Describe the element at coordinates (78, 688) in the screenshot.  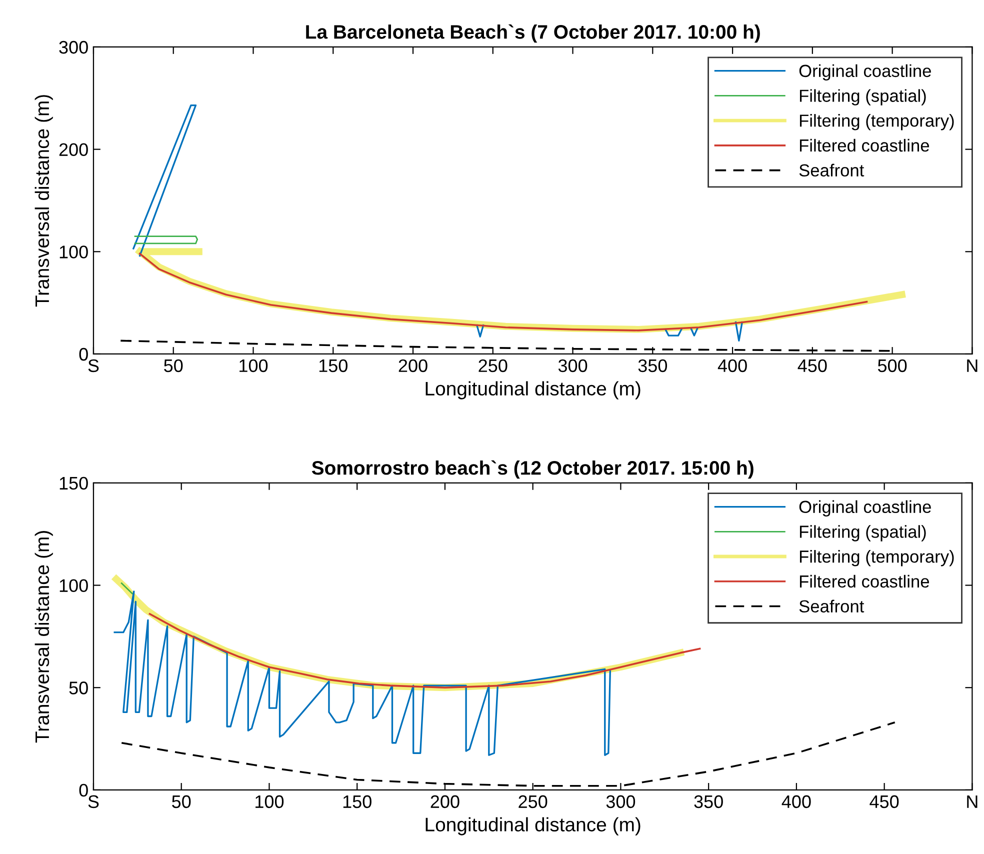
I see `y-tick-label: 50` at that location.